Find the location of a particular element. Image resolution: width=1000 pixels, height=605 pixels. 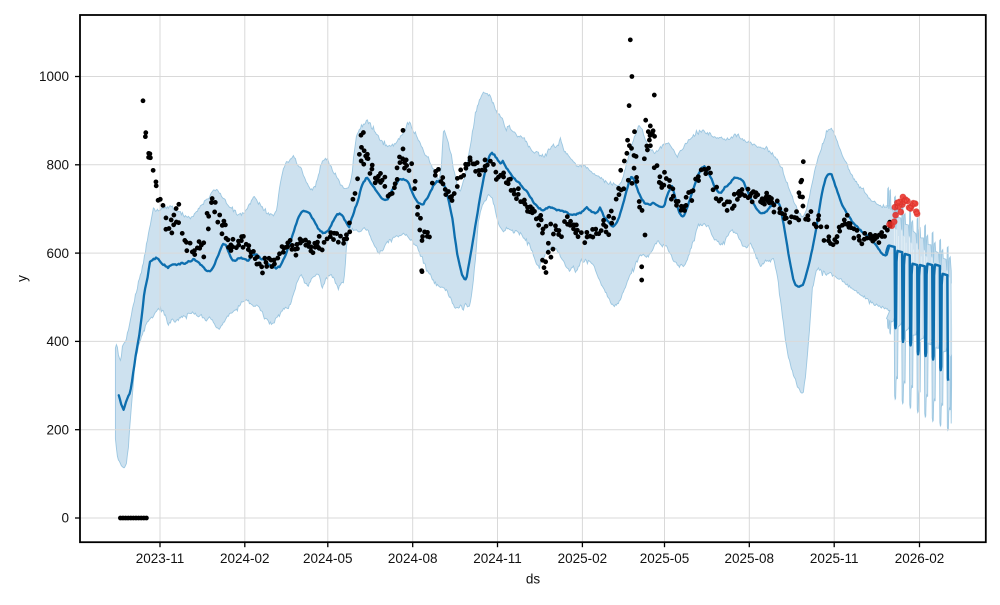

svg-text: y is located at coordinates (22, 278).